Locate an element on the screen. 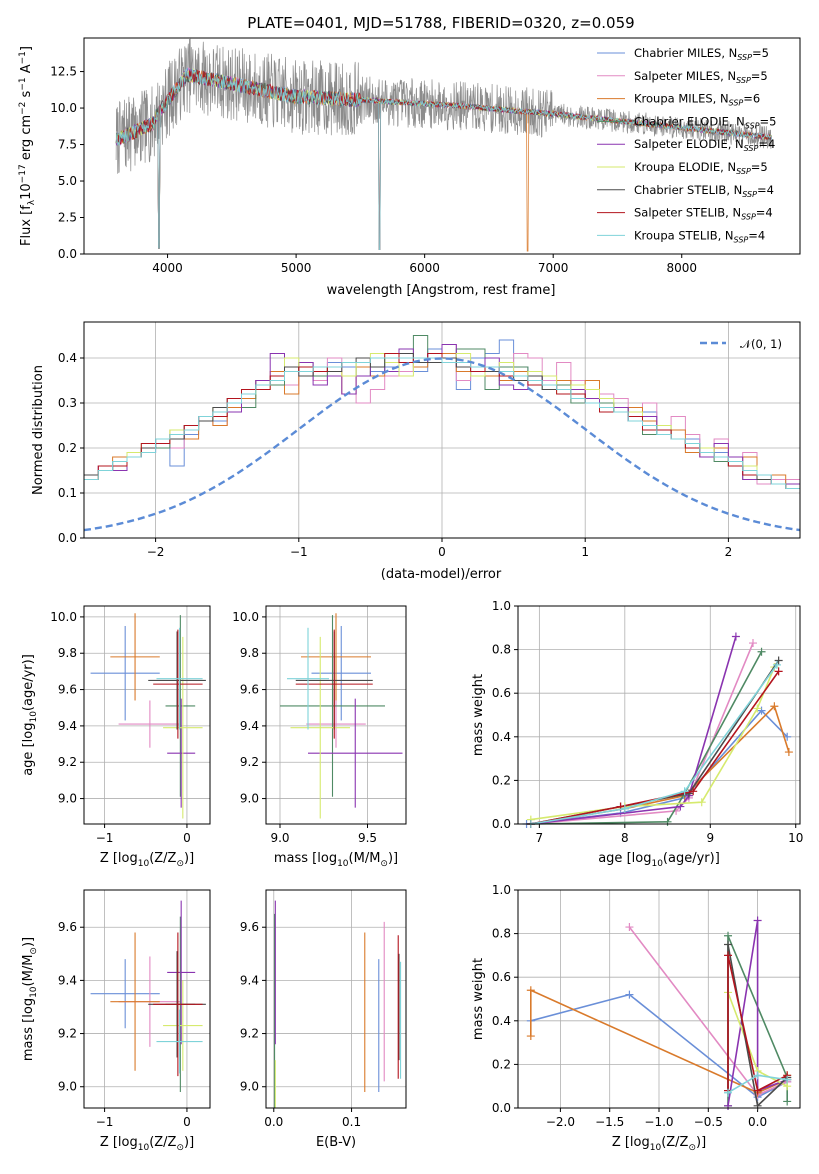  x-tick-label: 8 is located at coordinates (625, 838).